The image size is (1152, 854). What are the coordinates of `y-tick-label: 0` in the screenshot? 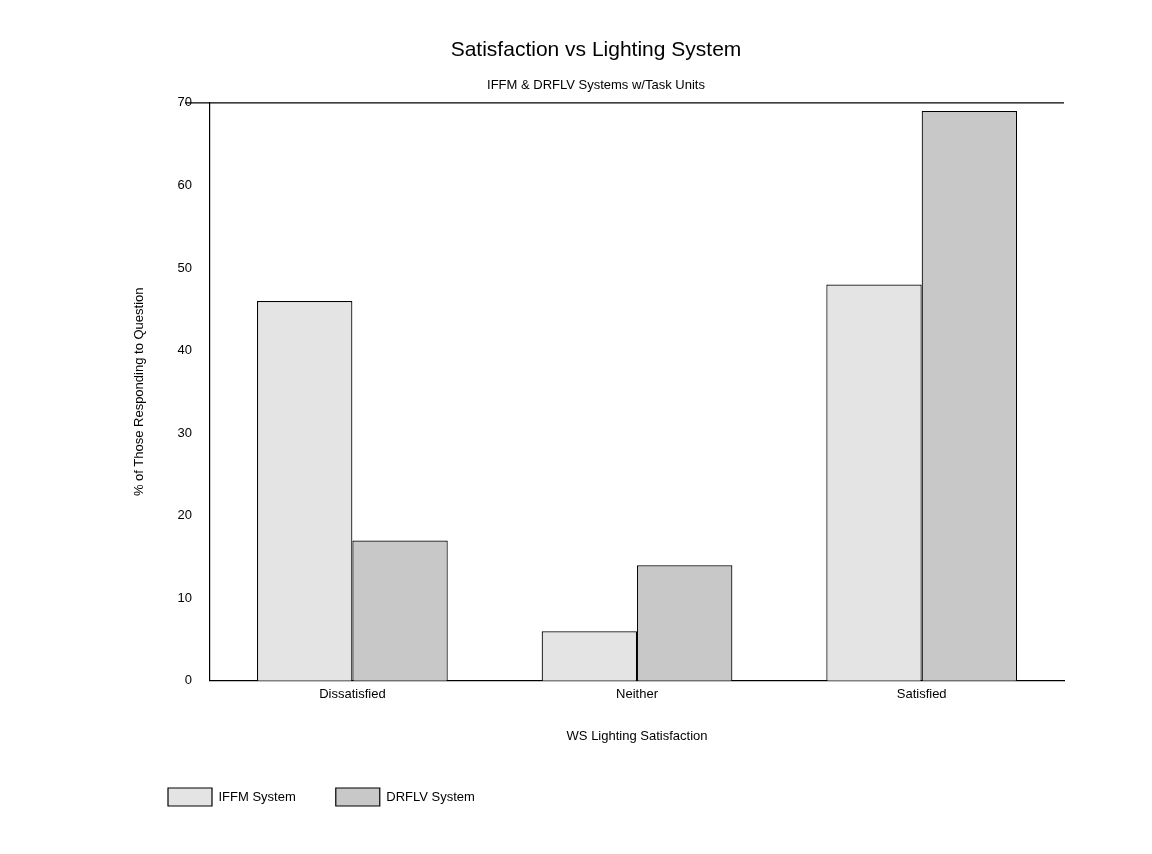 It's located at (188, 680).